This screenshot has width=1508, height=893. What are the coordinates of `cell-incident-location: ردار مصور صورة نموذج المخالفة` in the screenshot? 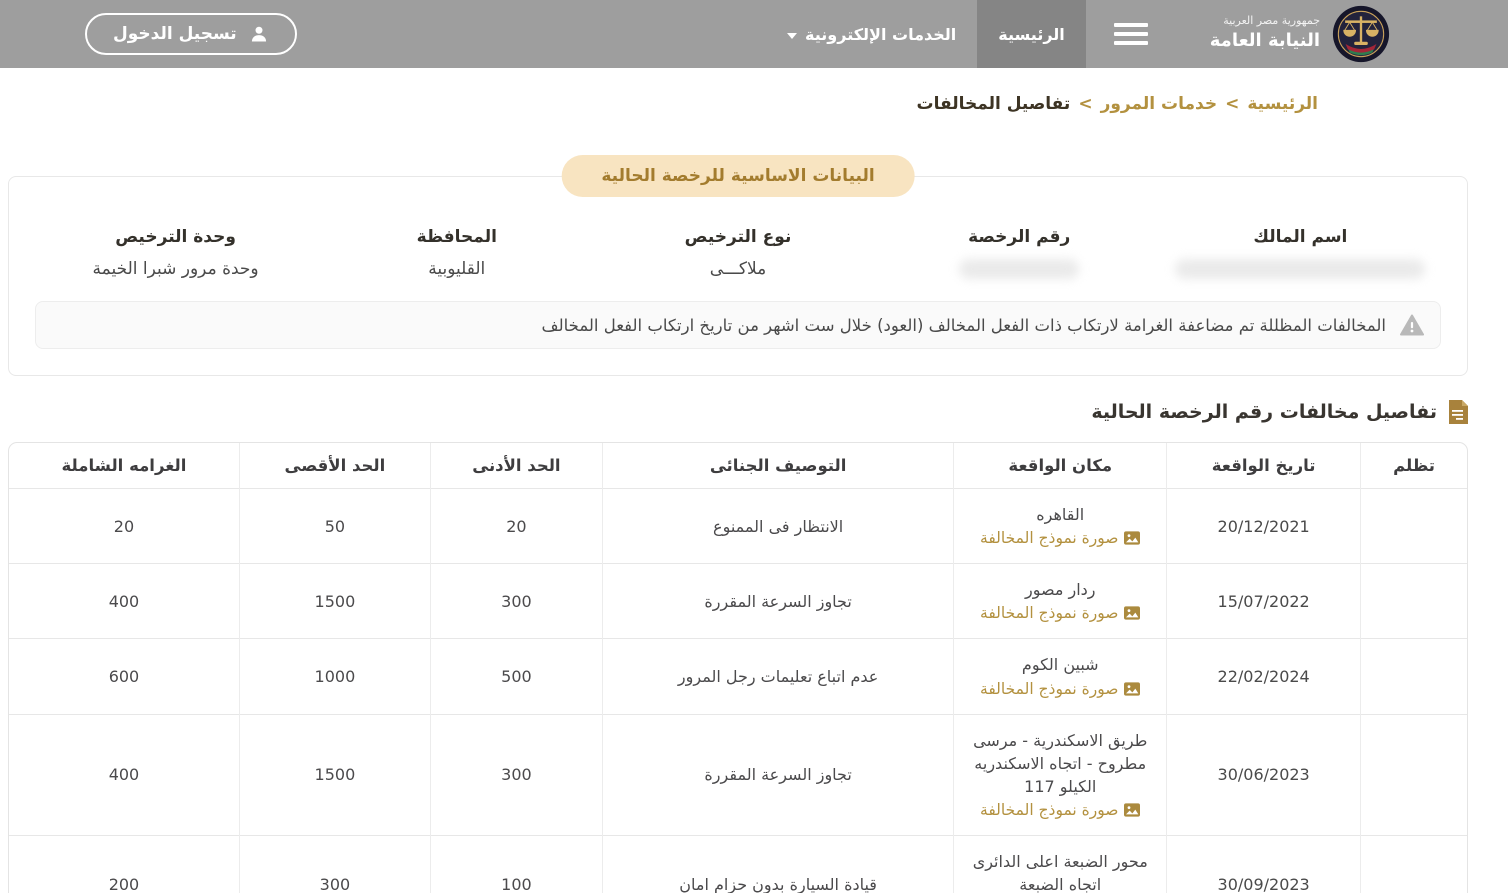 It's located at (1060, 601).